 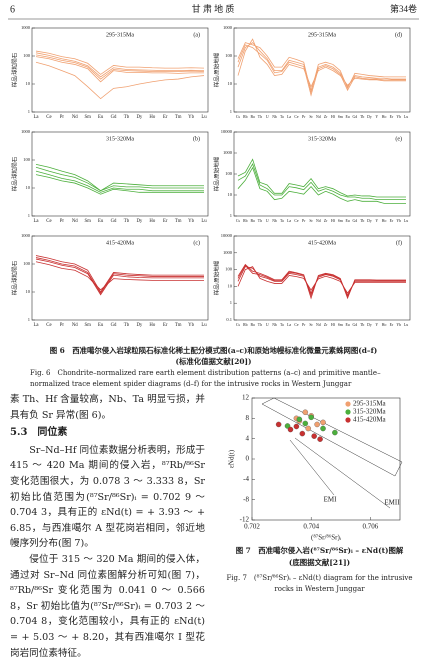 I want to click on y-axis-label: 样品/球粒陨石, so click(x=14, y=69).